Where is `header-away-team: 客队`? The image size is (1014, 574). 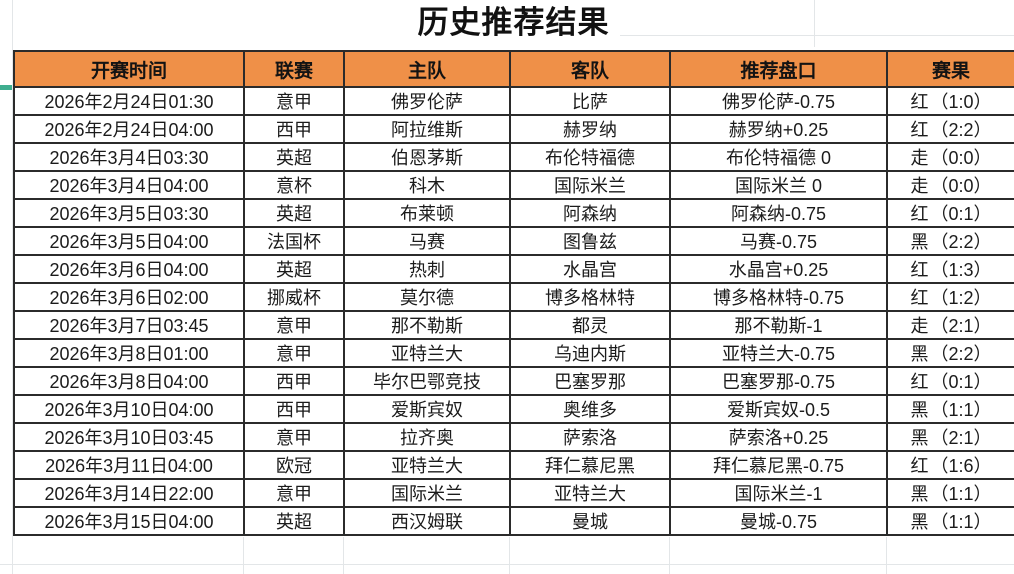 header-away-team: 客队 is located at coordinates (590, 69).